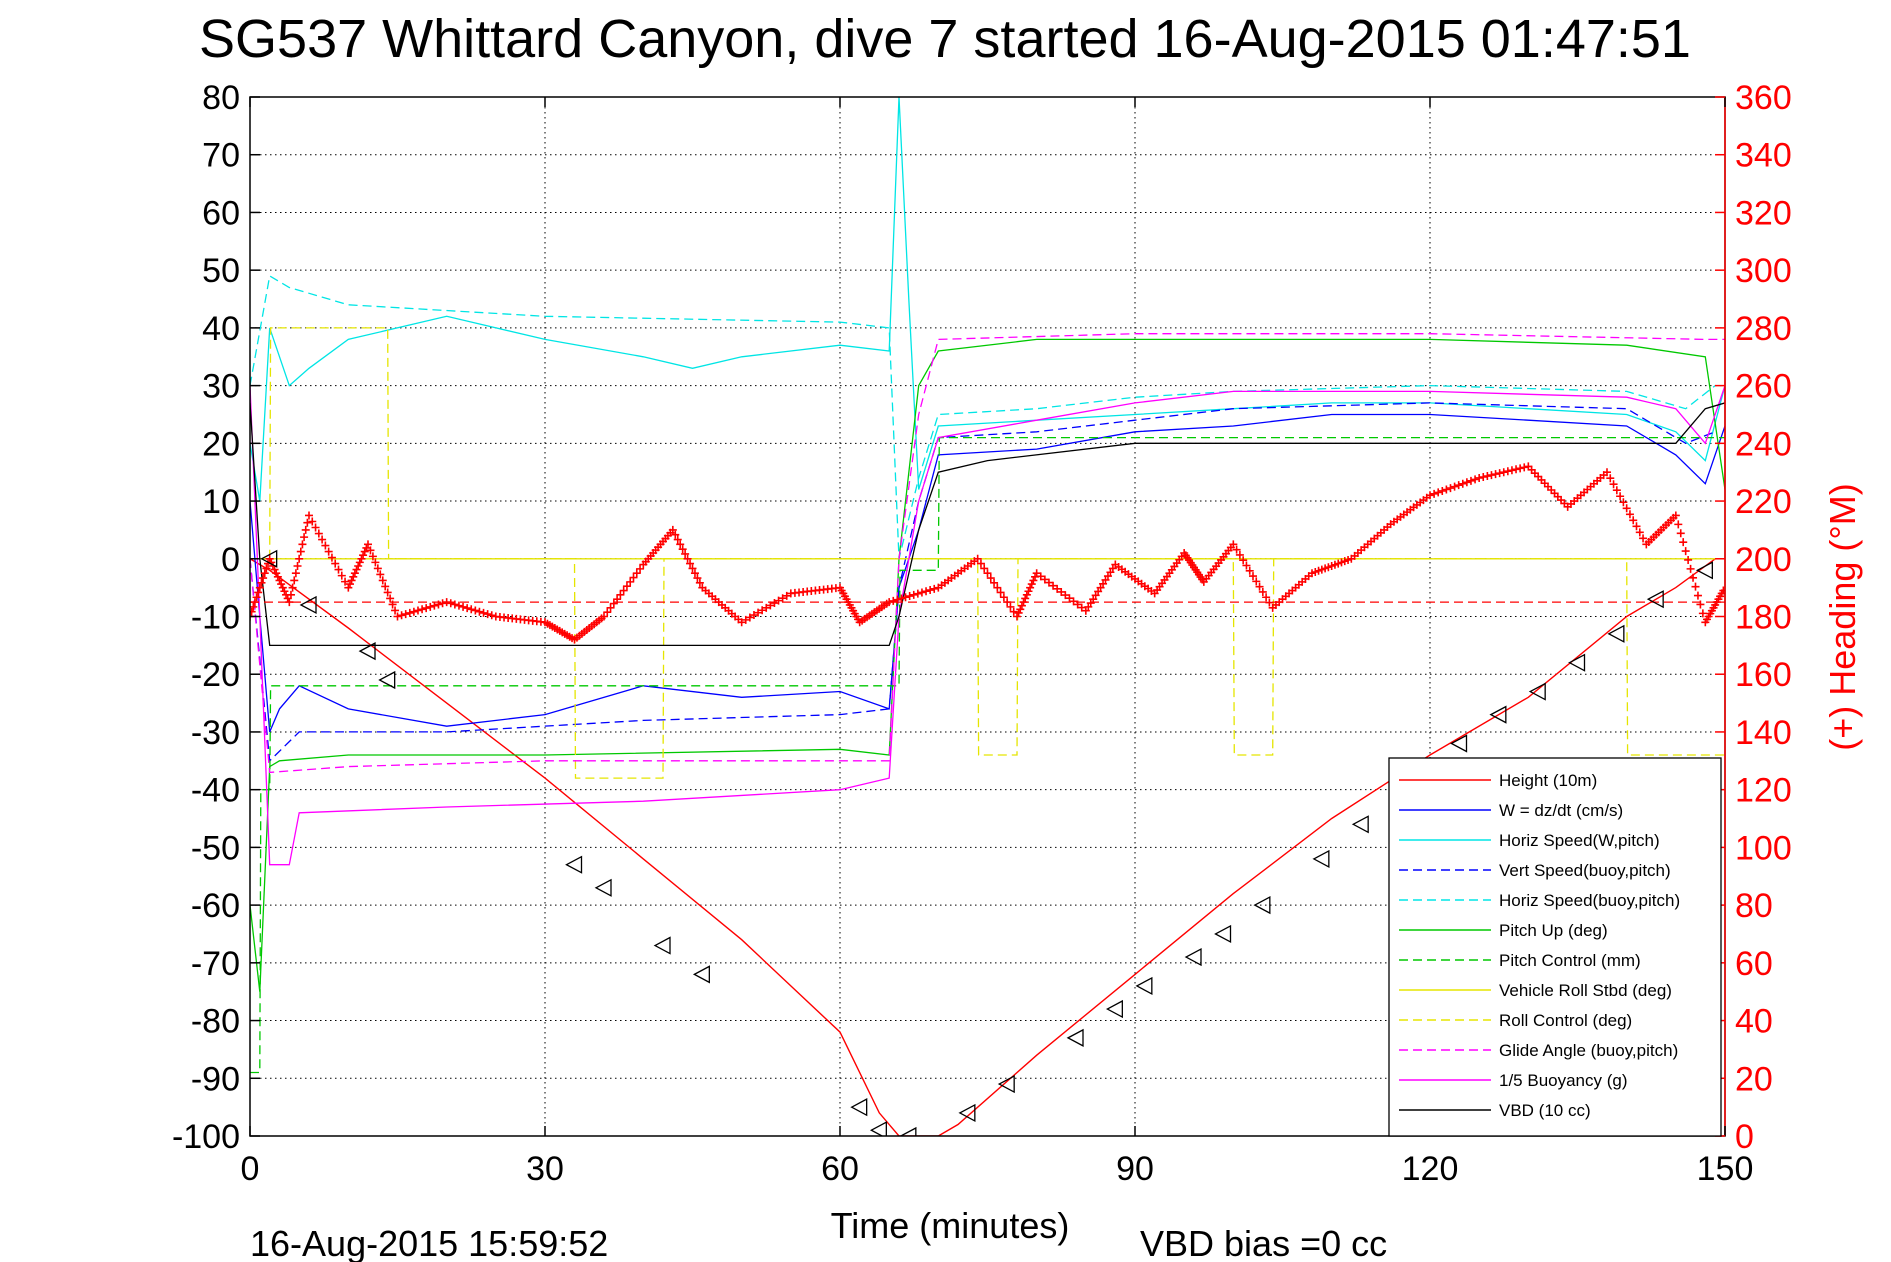 The width and height of the screenshot is (1891, 1262). I want to click on x-tick-label: 120, so click(1430, 1169).